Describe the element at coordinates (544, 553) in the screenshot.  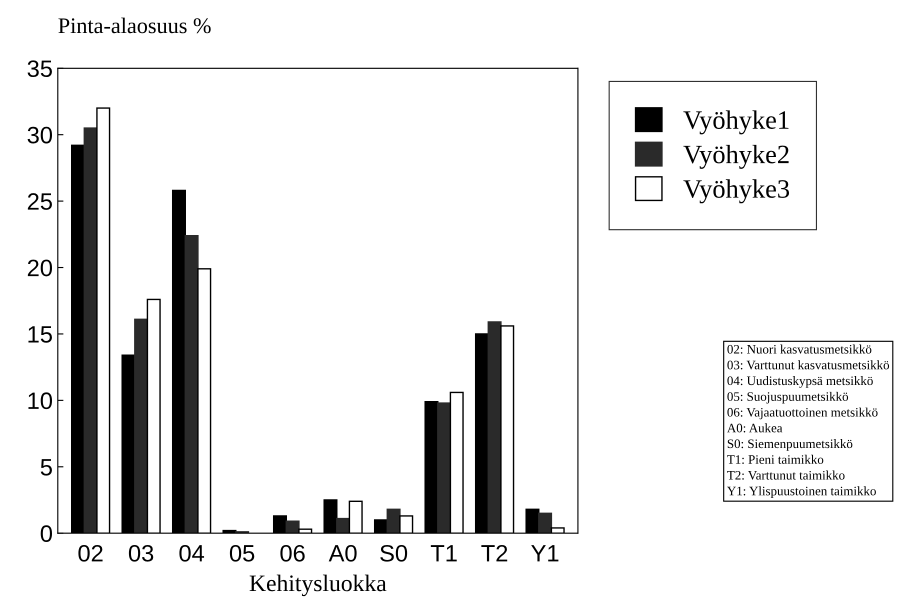
I see `x-tick-label: Y1` at that location.